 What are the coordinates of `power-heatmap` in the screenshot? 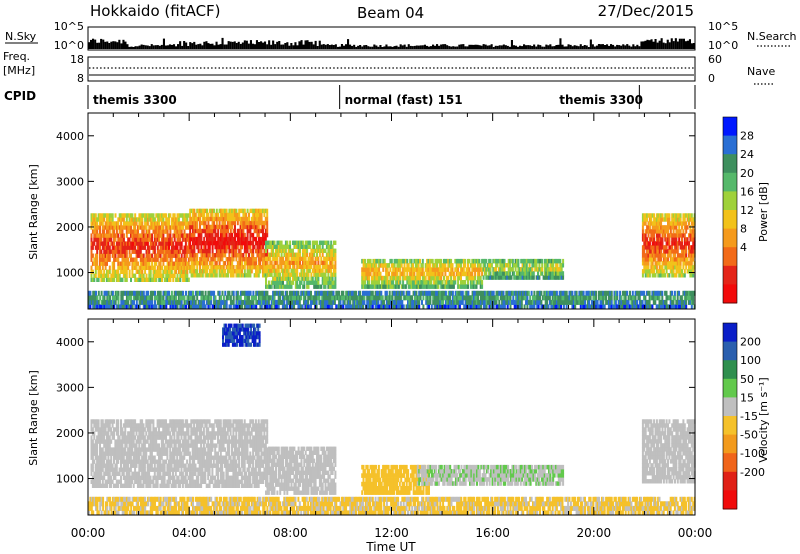 It's located at (392, 259).